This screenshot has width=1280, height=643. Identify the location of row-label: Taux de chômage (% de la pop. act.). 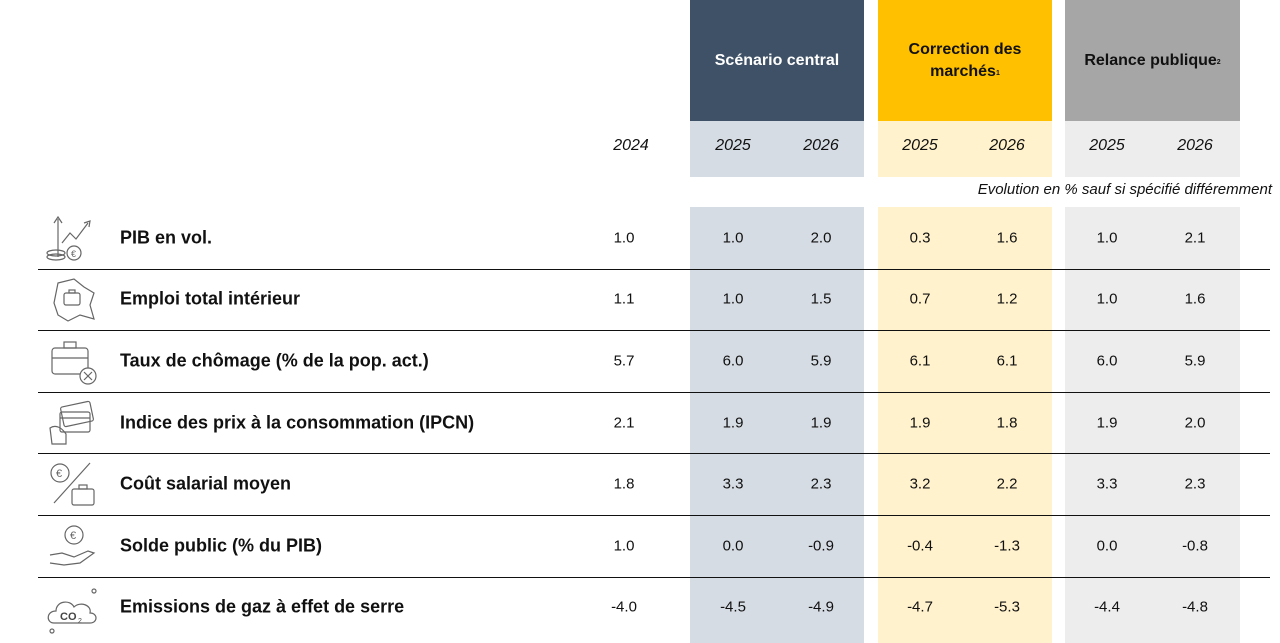
(274, 360).